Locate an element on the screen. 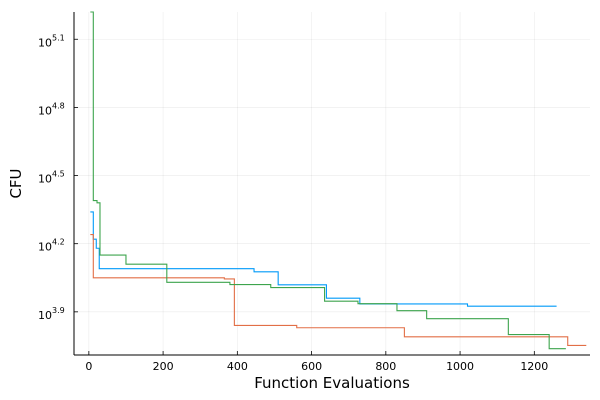 The height and width of the screenshot is (400, 600). y-tick-label: 104.5 is located at coordinates (51, 178).